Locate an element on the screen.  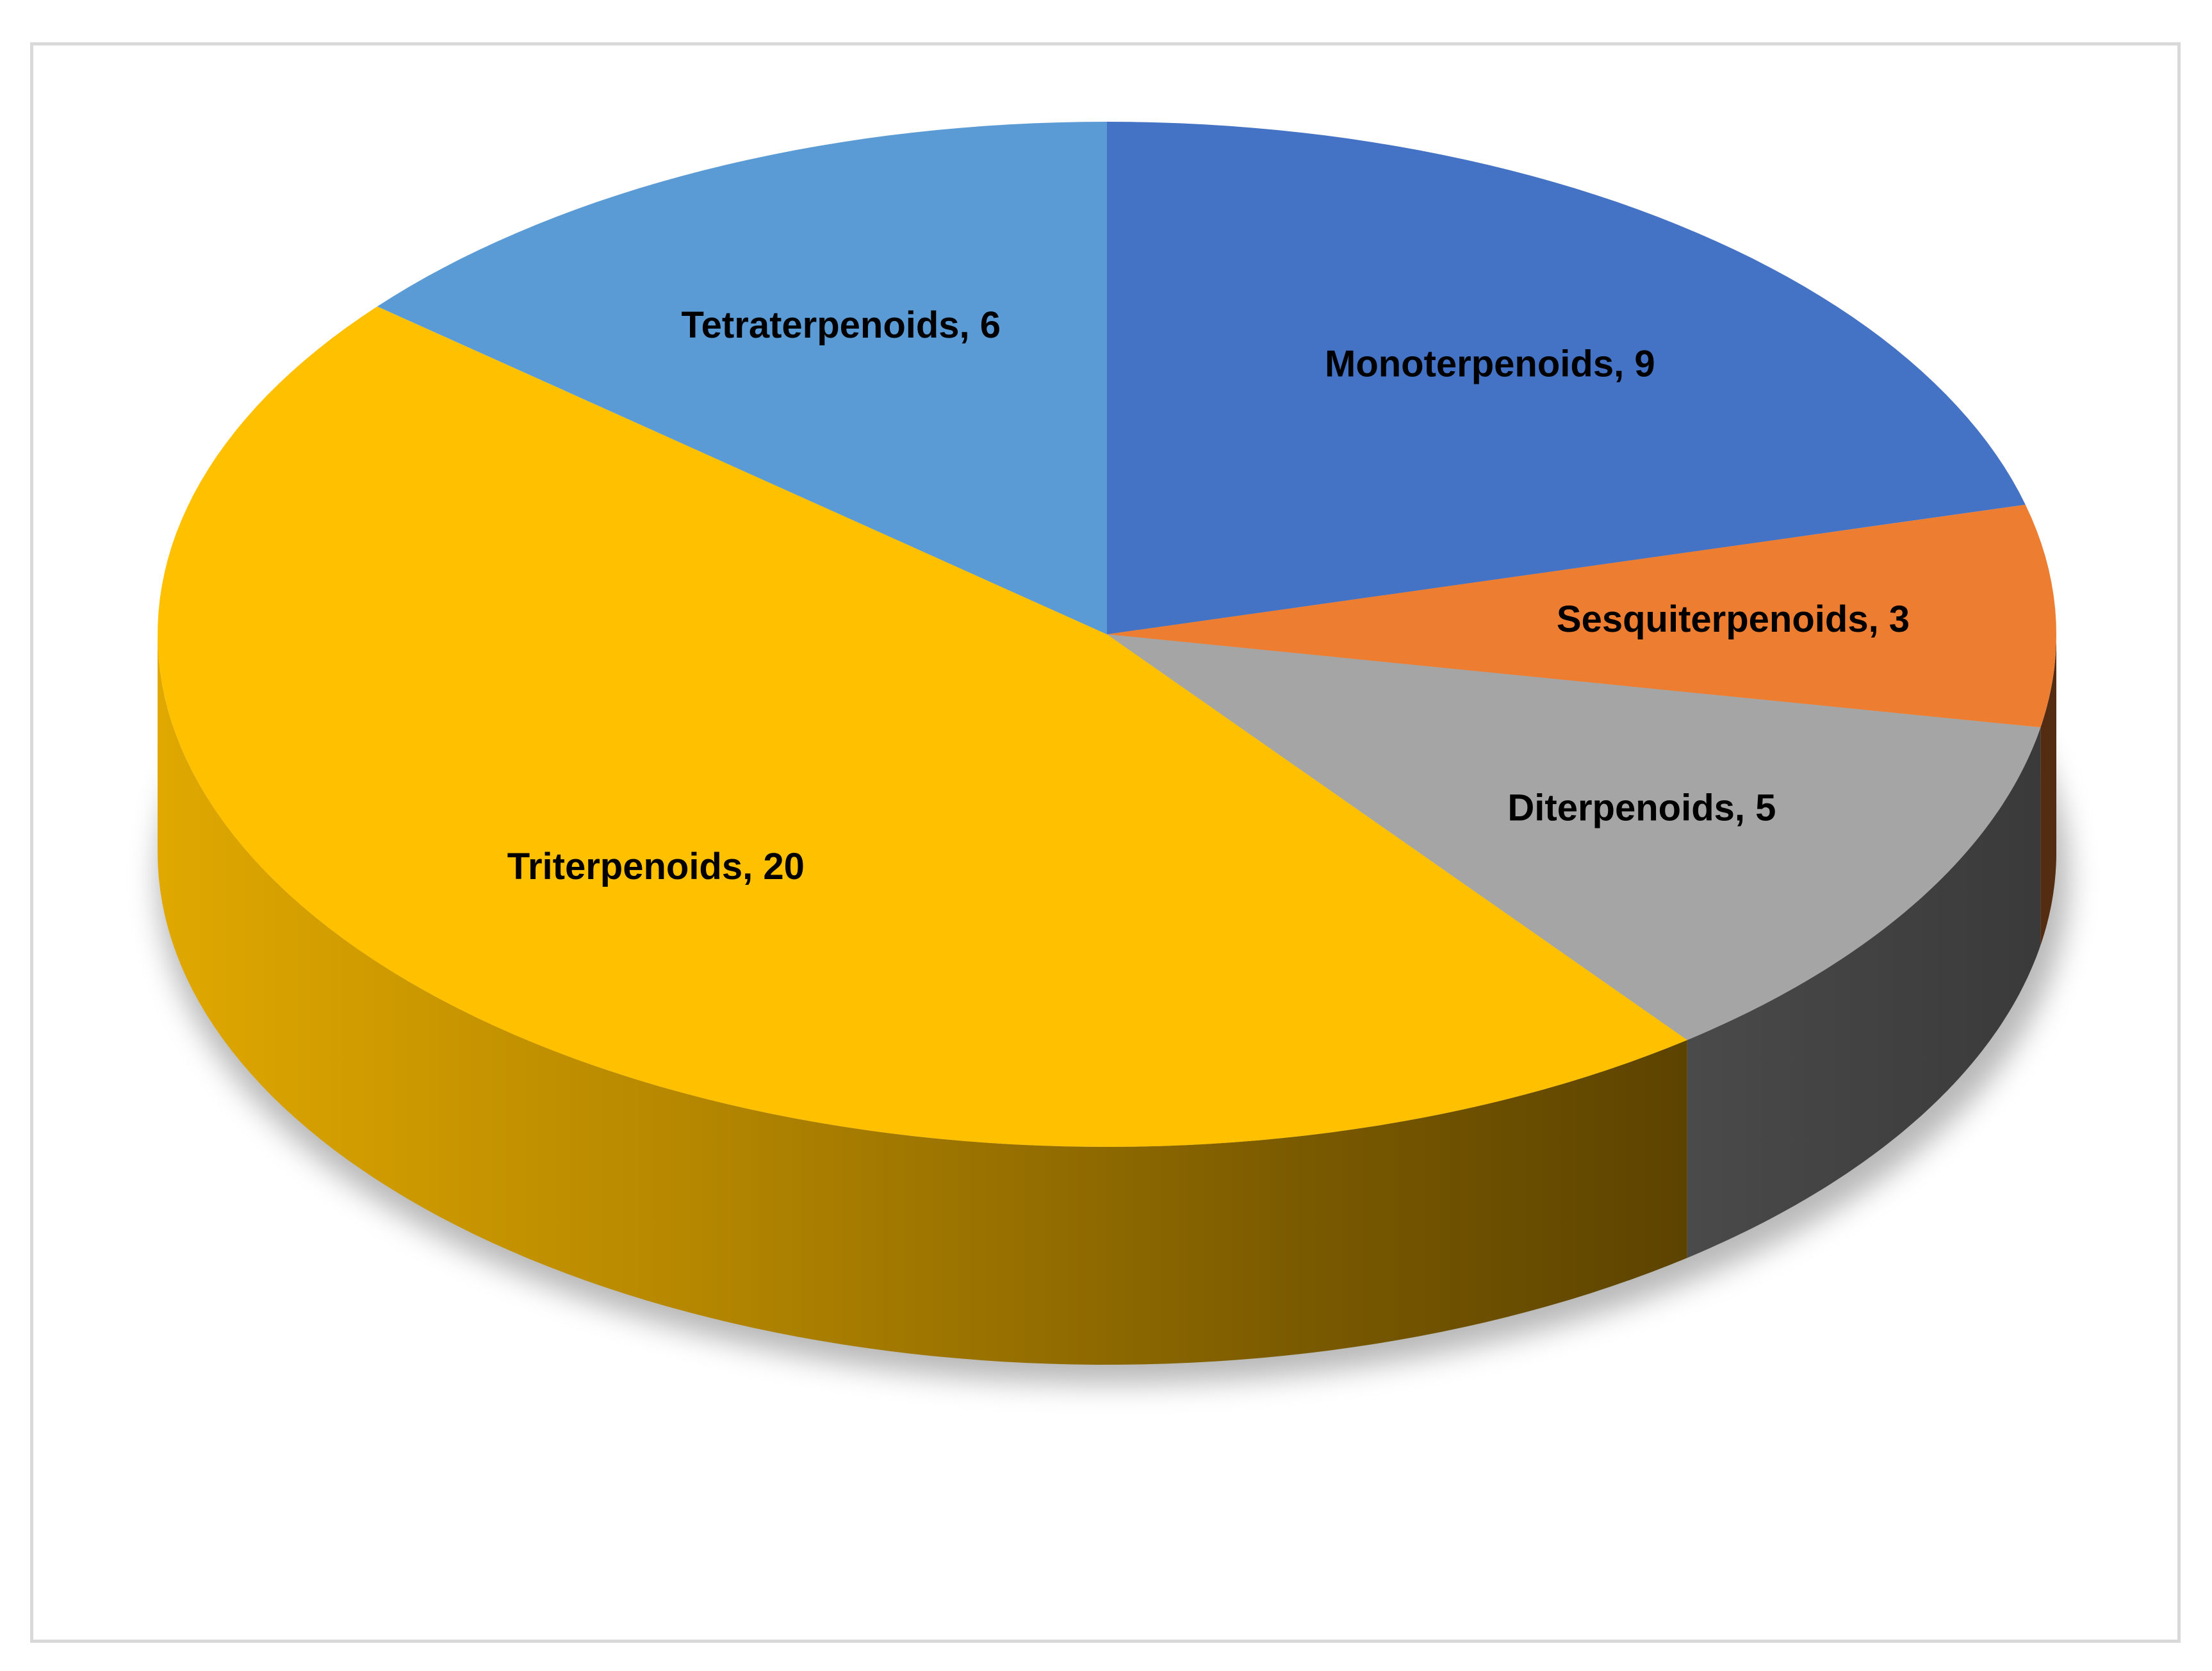
pie-slice-tetraterpenoids is located at coordinates (742, 378).